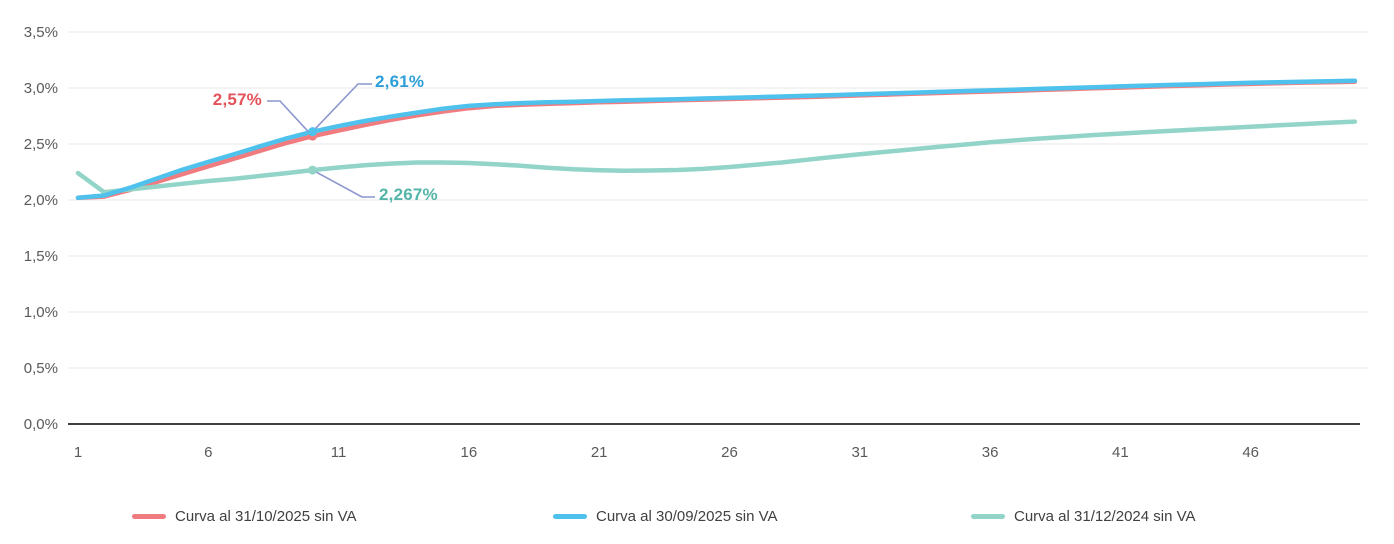 The height and width of the screenshot is (544, 1394). What do you see at coordinates (339, 452) in the screenshot?
I see `x-tick-label: 11` at bounding box center [339, 452].